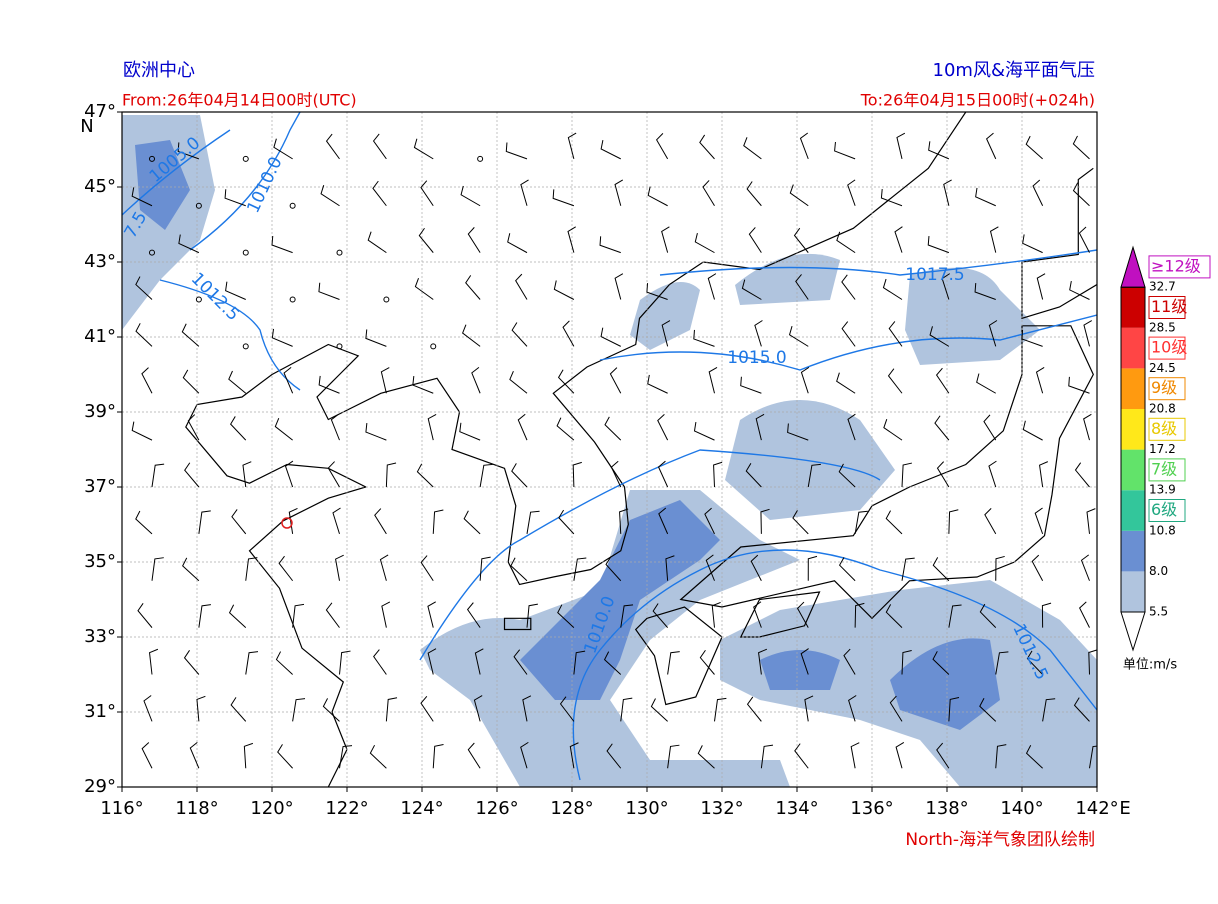  What do you see at coordinates (1162, 368) in the screenshot?
I see `colorbar-level: 24.5` at bounding box center [1162, 368].